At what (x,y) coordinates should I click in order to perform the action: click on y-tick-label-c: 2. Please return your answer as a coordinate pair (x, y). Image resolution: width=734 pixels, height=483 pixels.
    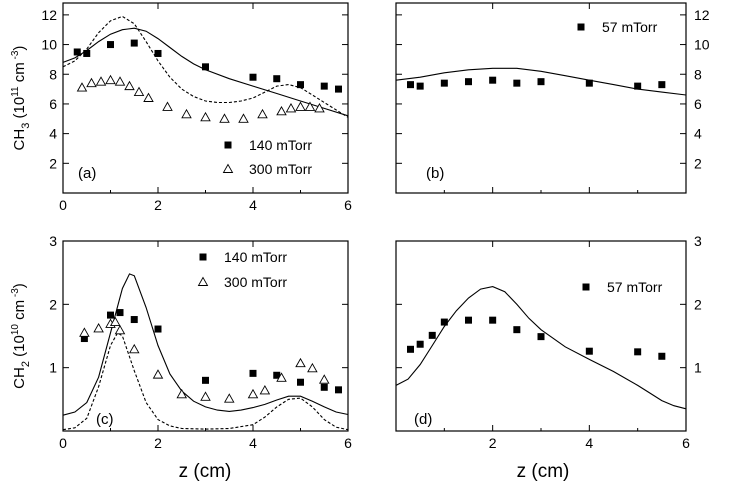
    Looking at the image, I should click on (53, 304).